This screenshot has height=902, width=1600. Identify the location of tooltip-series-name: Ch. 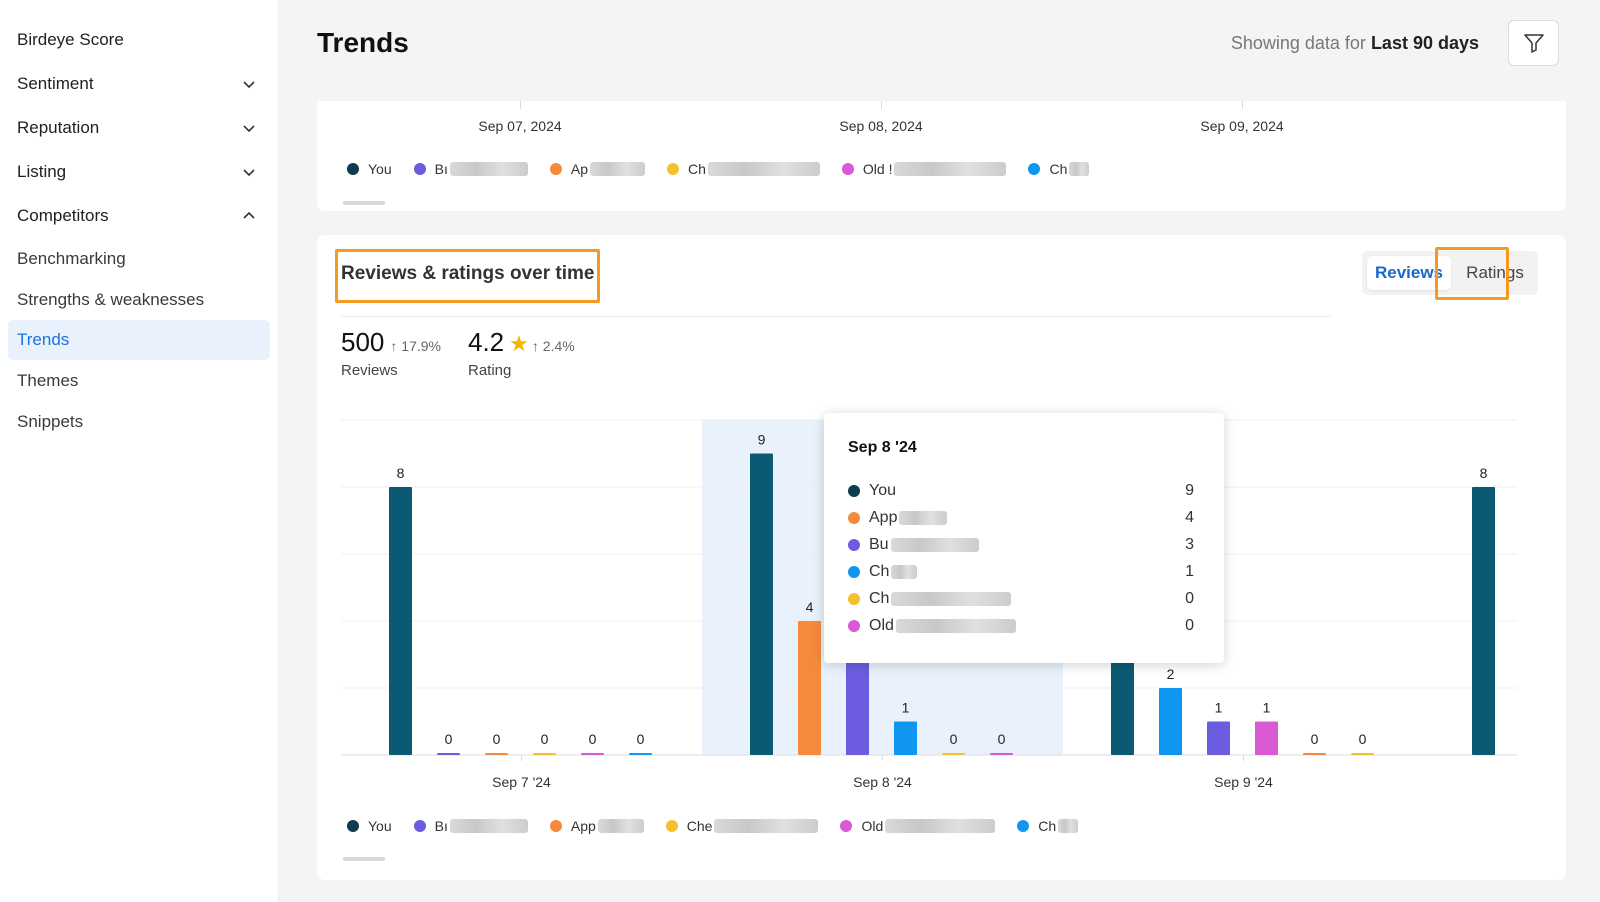
(879, 598).